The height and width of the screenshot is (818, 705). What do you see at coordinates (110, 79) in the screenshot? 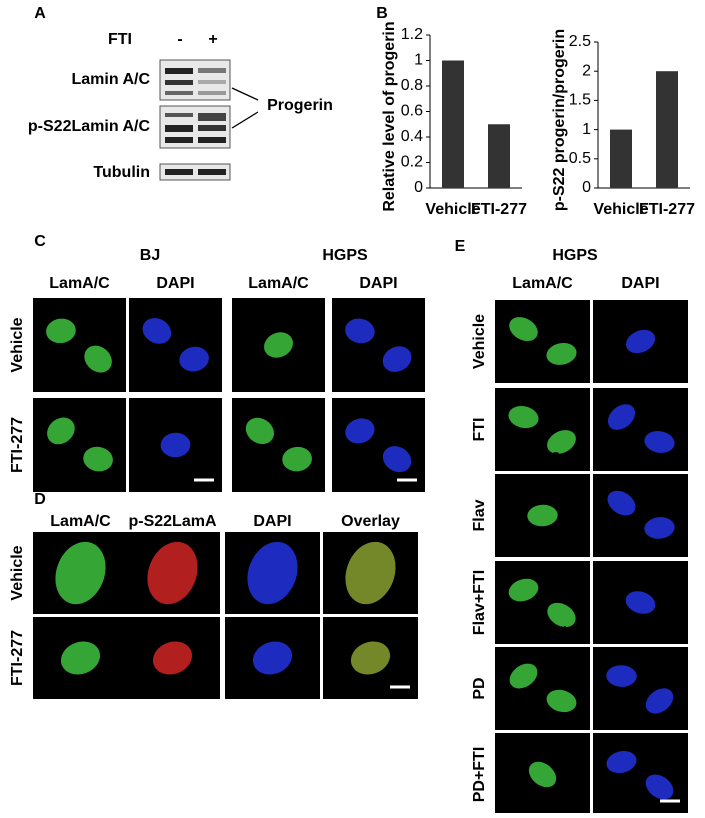
I see `blot-label: Lamin A/C` at bounding box center [110, 79].